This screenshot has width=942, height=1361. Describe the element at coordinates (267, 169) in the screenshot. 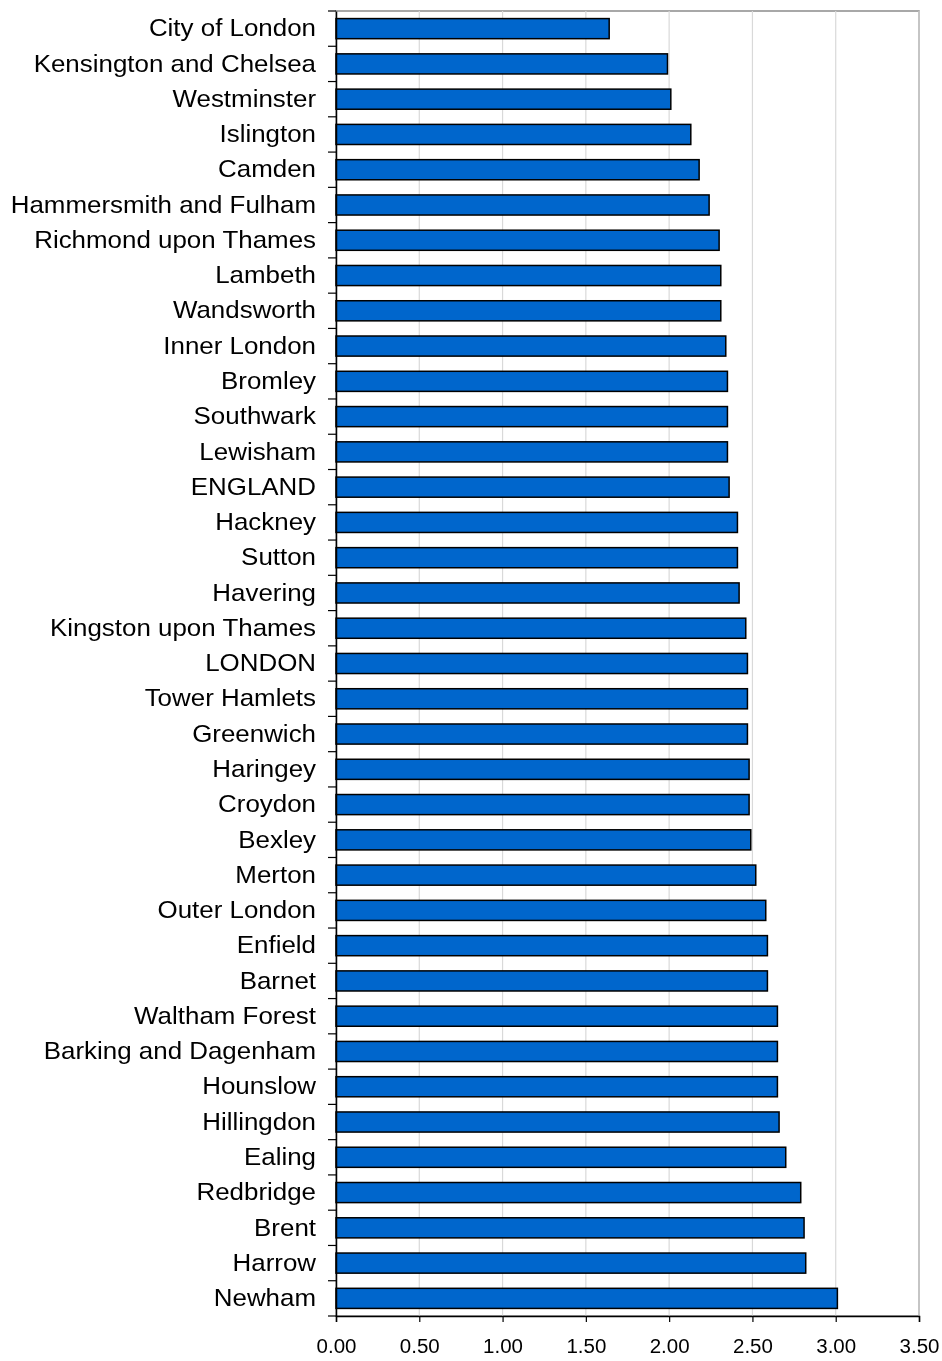

I see `y-tick-label: Camden` at that location.